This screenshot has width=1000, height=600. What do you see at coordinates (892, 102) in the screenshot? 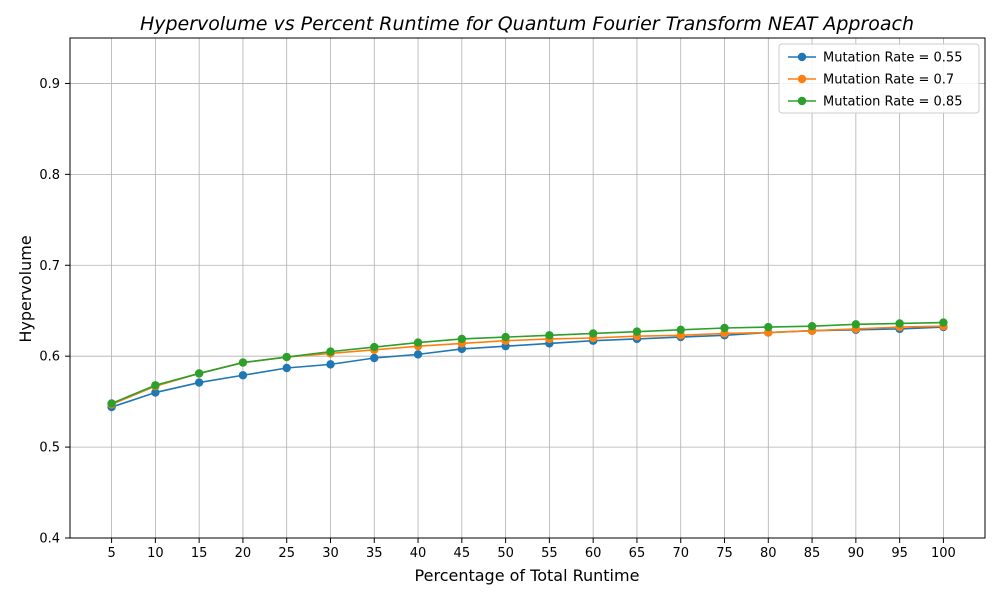
I see `legend-label: Mutation Rate = 0.85` at bounding box center [892, 102].